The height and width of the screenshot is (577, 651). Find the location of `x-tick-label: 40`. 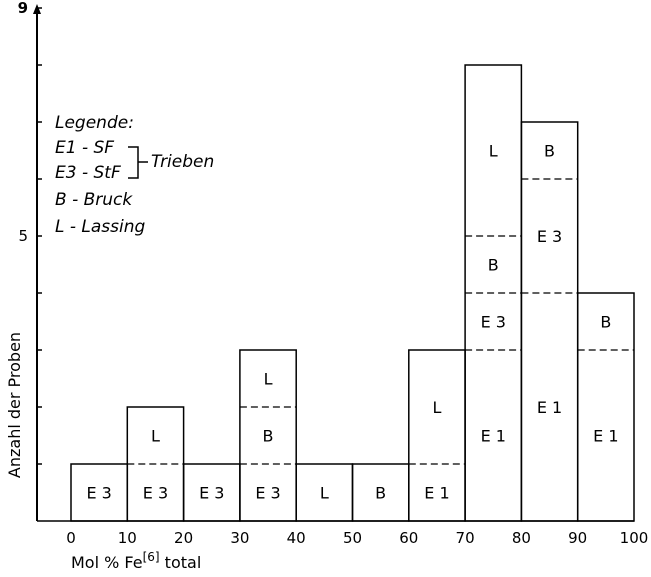

x-tick-label: 40 is located at coordinates (296, 538).